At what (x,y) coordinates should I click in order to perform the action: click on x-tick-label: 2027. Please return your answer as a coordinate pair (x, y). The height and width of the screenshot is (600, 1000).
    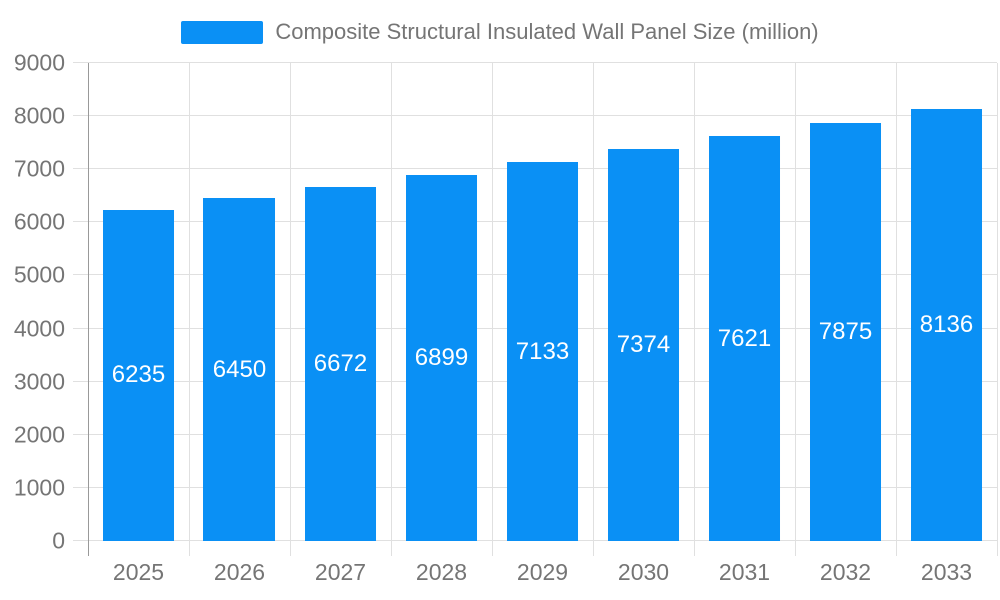
    Looking at the image, I should click on (340, 572).